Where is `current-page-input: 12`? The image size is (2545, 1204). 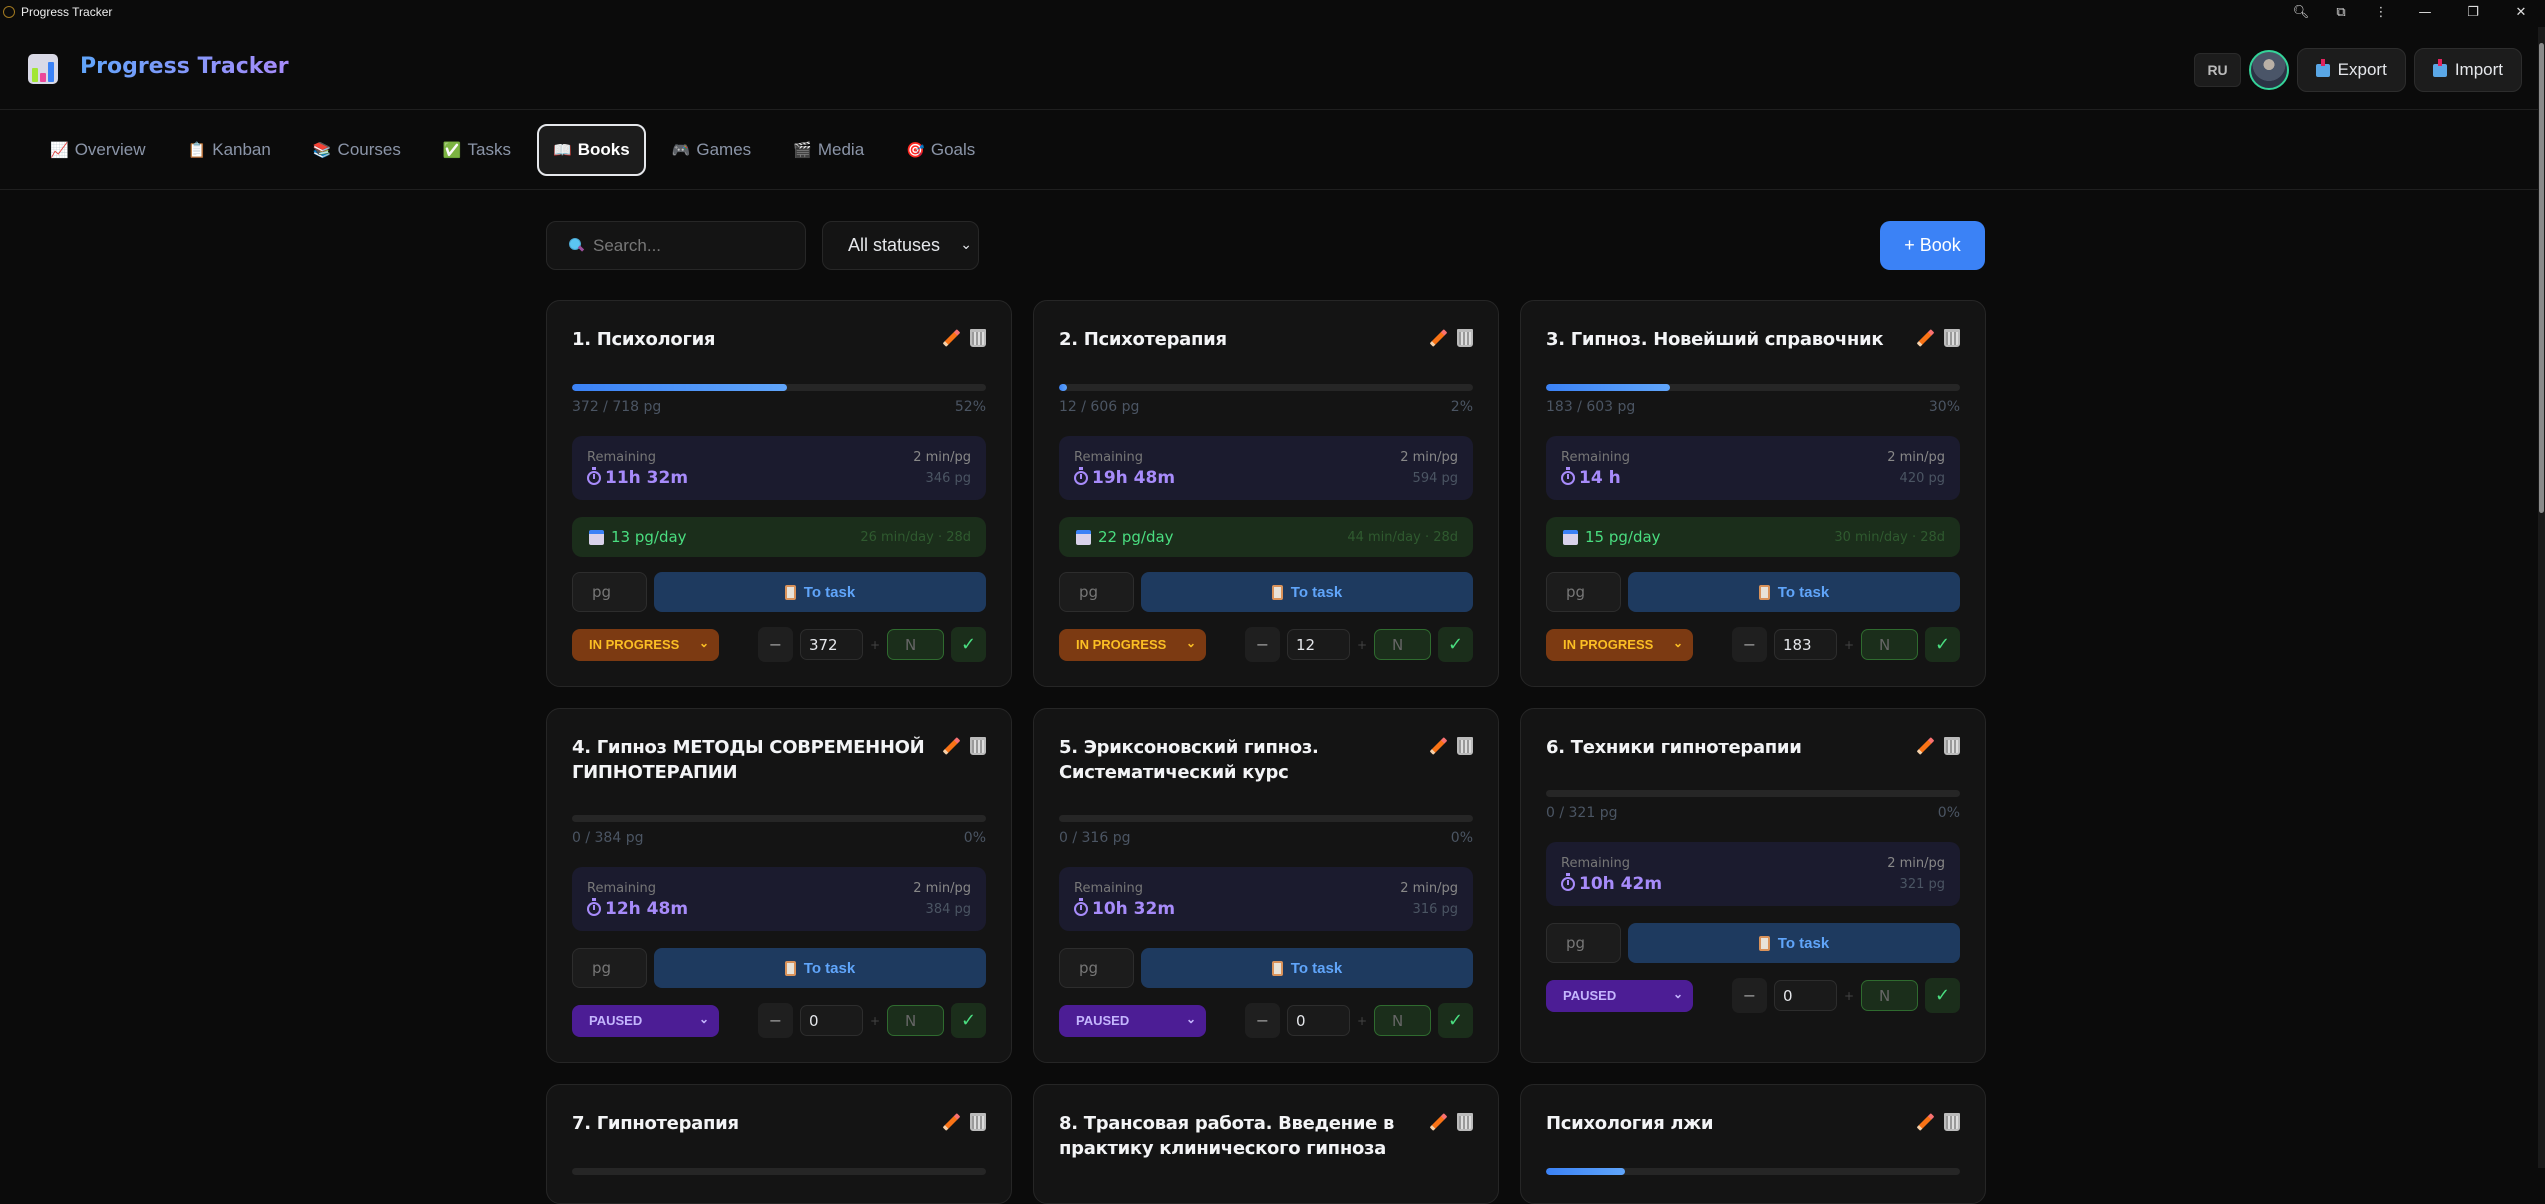 current-page-input: 12 is located at coordinates (1318, 644).